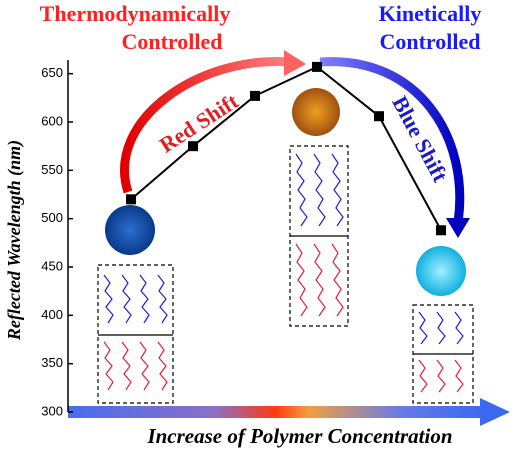 Image resolution: width=520 pixels, height=452 pixels. Describe the element at coordinates (14, 240) in the screenshot. I see `y-axis-label: Reflected Wavelength (nm)` at that location.